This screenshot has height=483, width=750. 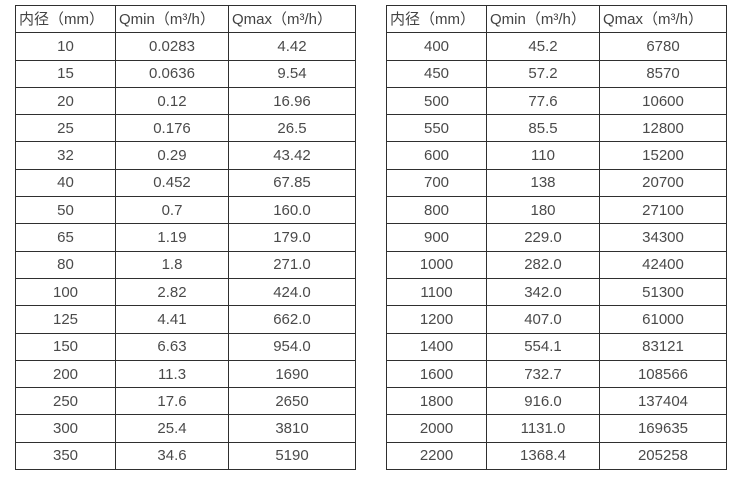 I want to click on cell-qmin: 17.6, so click(x=172, y=401).